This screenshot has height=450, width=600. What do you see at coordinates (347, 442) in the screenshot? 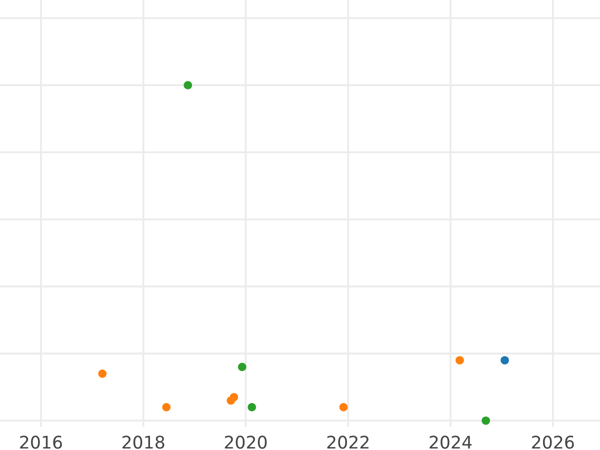
I see `x-tick-label: 2022` at bounding box center [347, 442].